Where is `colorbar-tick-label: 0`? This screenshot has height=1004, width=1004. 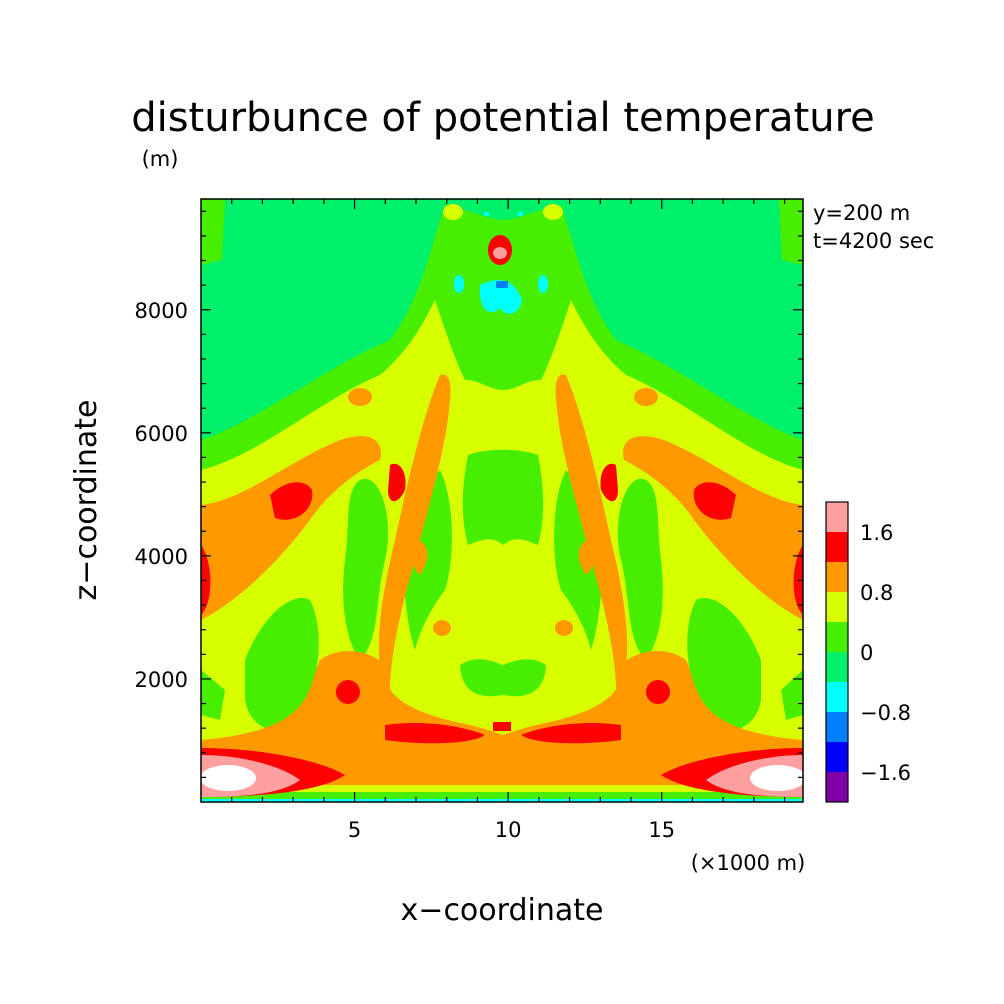 colorbar-tick-label: 0 is located at coordinates (866, 653).